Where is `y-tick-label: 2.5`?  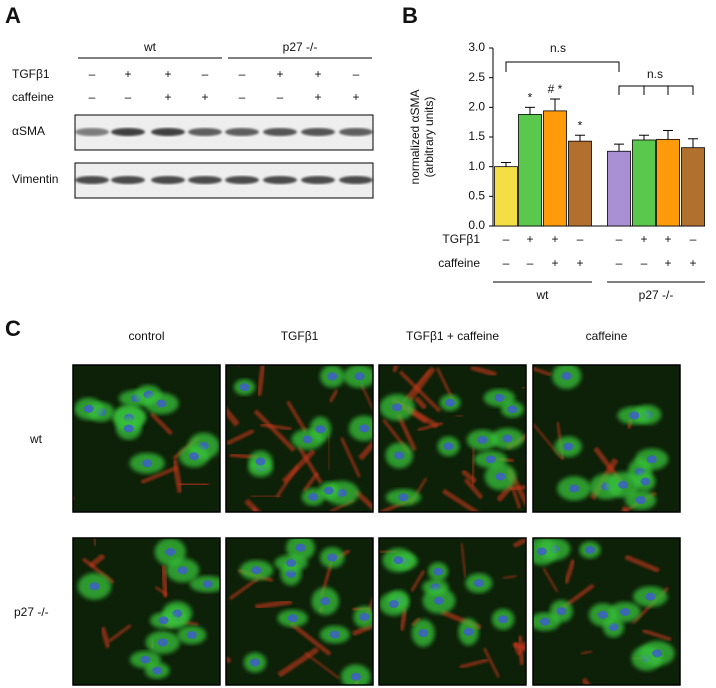 y-tick-label: 2.5 is located at coordinates (476, 77).